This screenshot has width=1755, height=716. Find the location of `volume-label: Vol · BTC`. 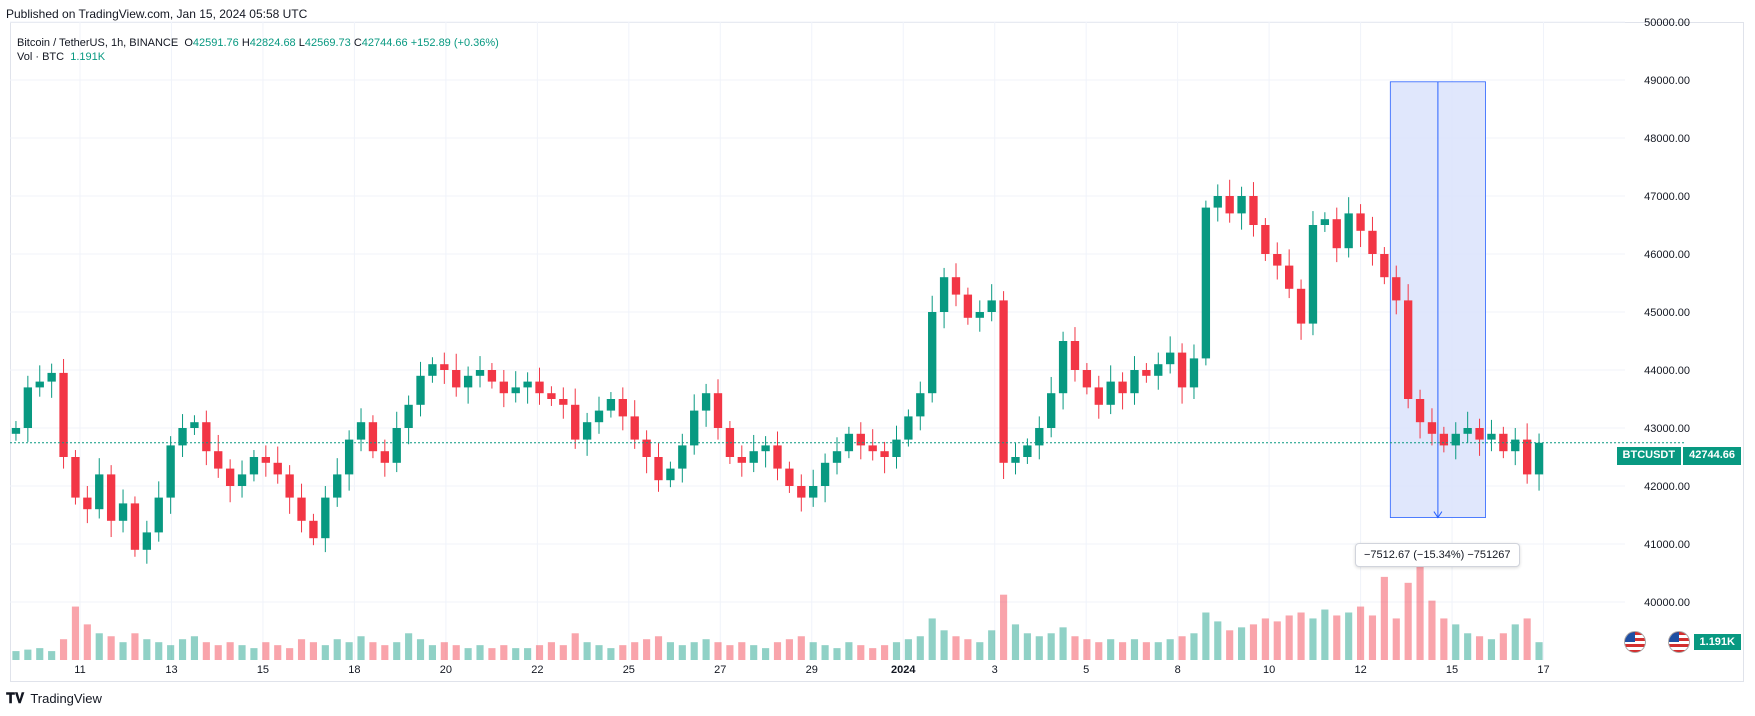

volume-label: Vol · BTC is located at coordinates (41, 57).